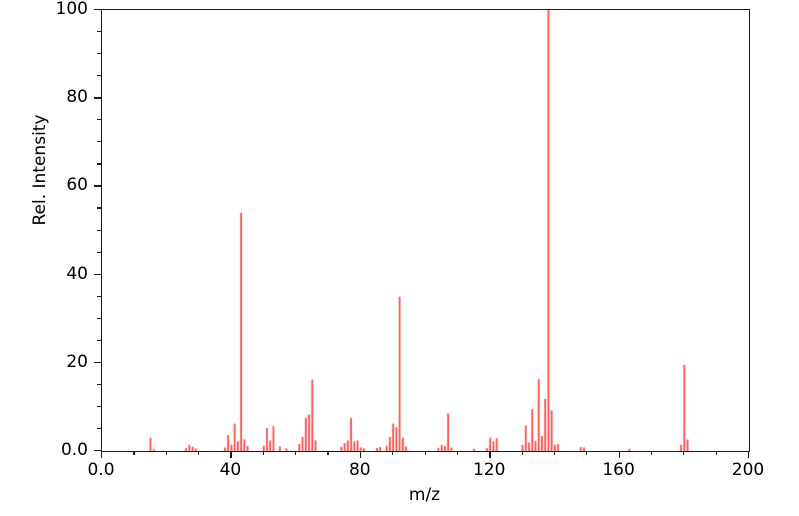  What do you see at coordinates (101, 470) in the screenshot?
I see `x-axis-tick-label: 0.0` at bounding box center [101, 470].